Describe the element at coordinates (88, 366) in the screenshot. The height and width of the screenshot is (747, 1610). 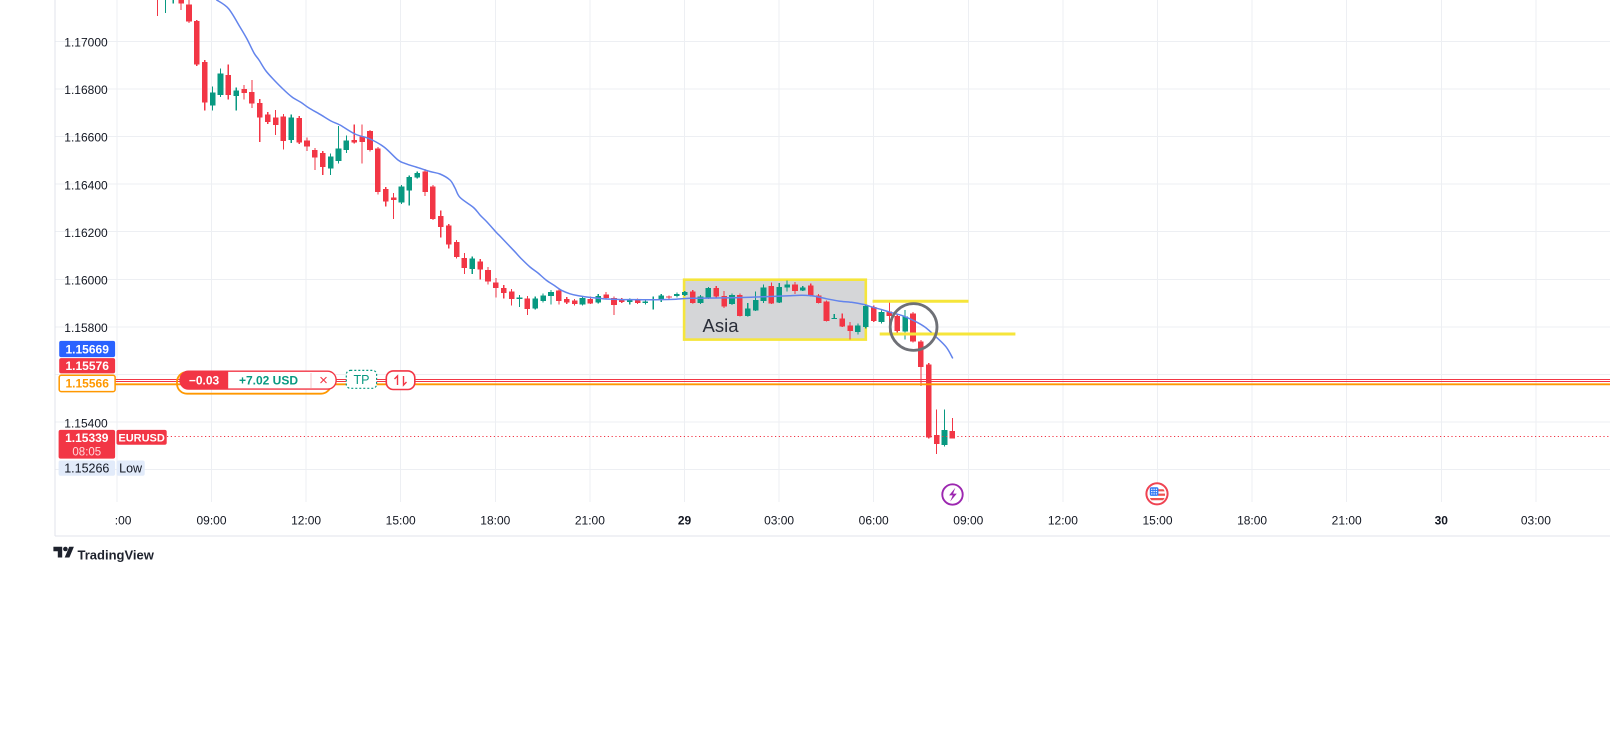
I see `svg-text: 1.15576` at that location.